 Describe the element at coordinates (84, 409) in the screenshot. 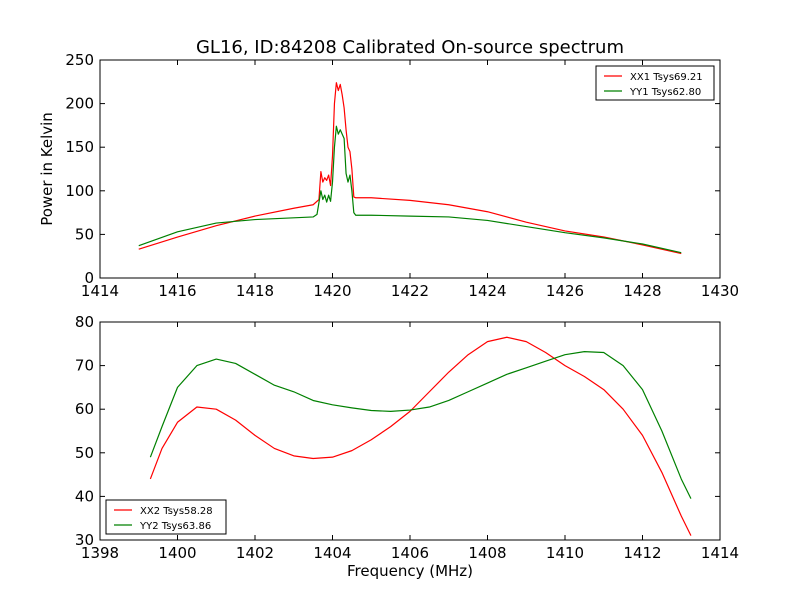

I see `y-tick-label: 60` at that location.